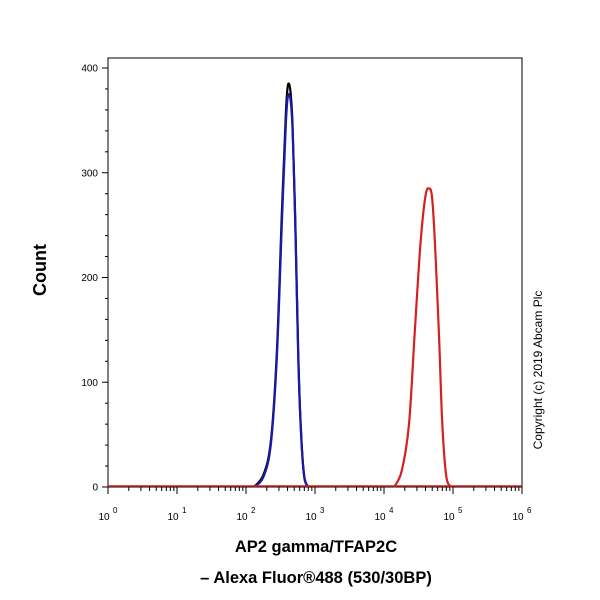  I want to click on x-tick-exponent: 6, so click(529, 510).